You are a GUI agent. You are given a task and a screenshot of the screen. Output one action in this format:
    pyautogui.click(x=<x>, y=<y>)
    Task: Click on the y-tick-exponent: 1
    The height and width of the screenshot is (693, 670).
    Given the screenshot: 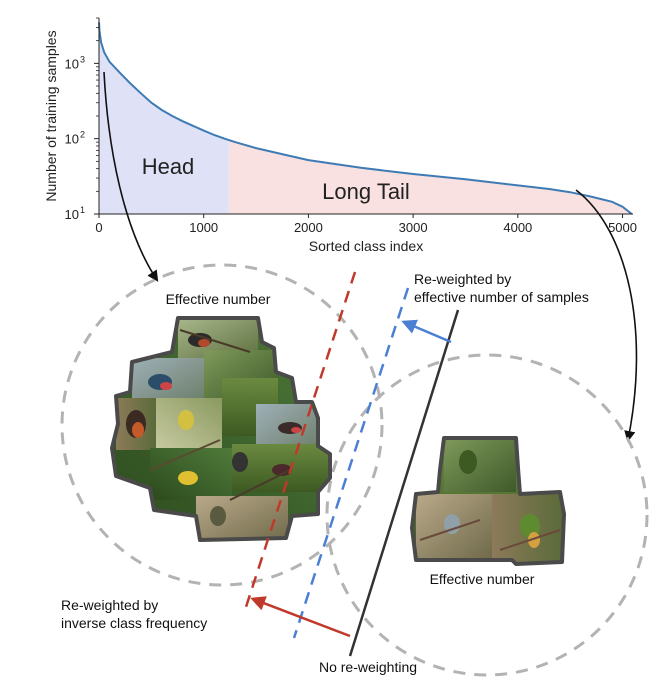 What is the action you would take?
    pyautogui.click(x=82, y=210)
    